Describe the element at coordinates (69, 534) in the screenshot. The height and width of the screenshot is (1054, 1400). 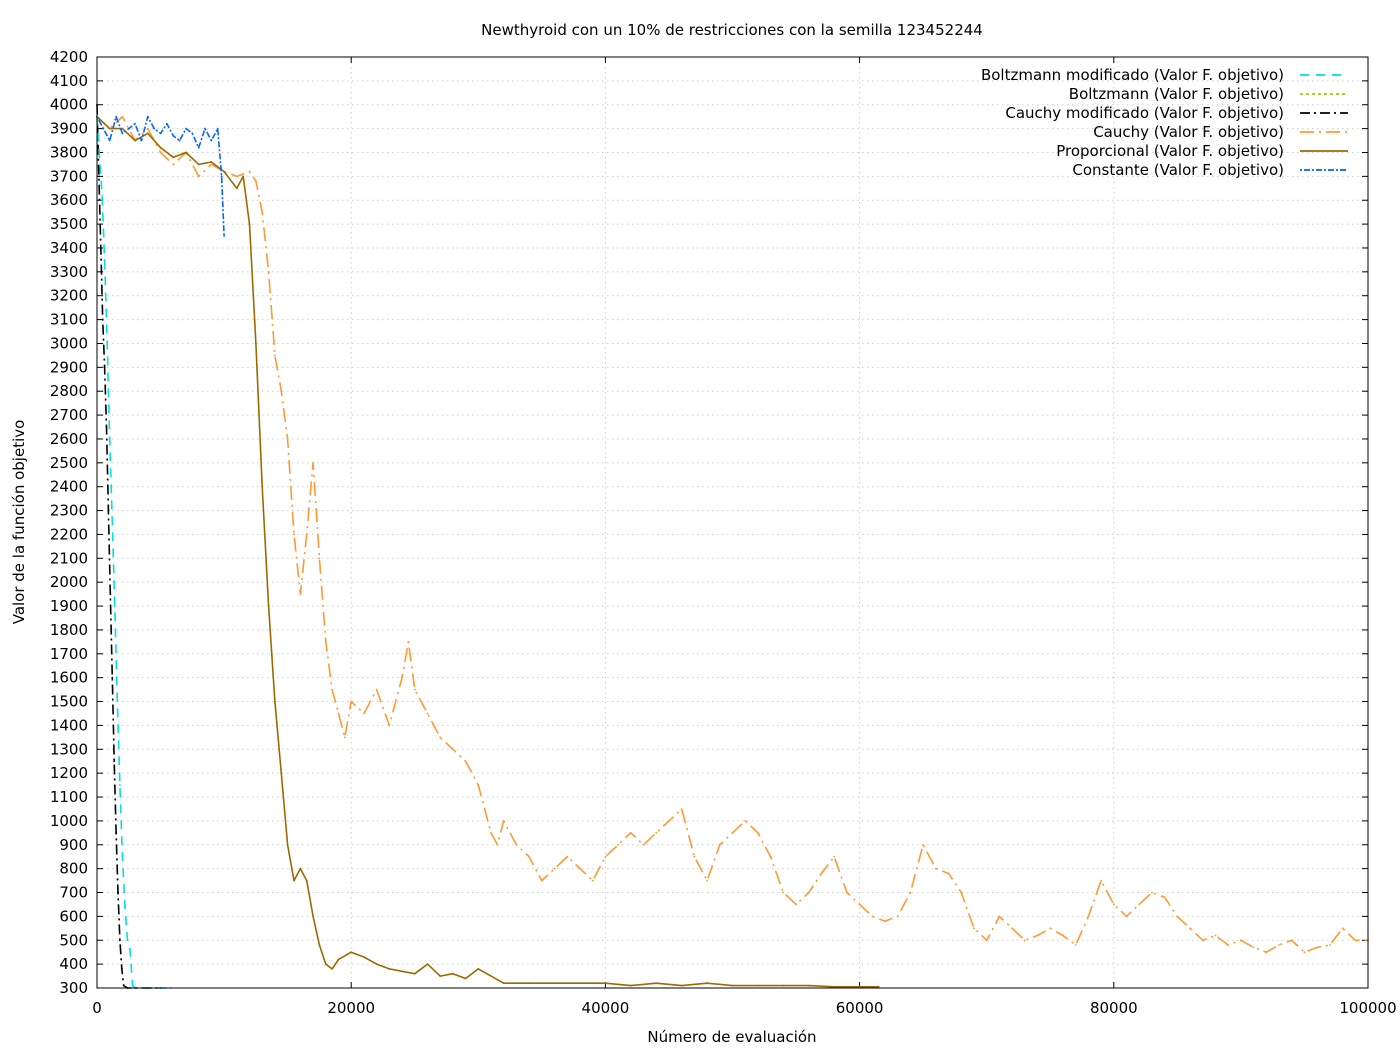
I see `y-tick-label: 2200` at that location.